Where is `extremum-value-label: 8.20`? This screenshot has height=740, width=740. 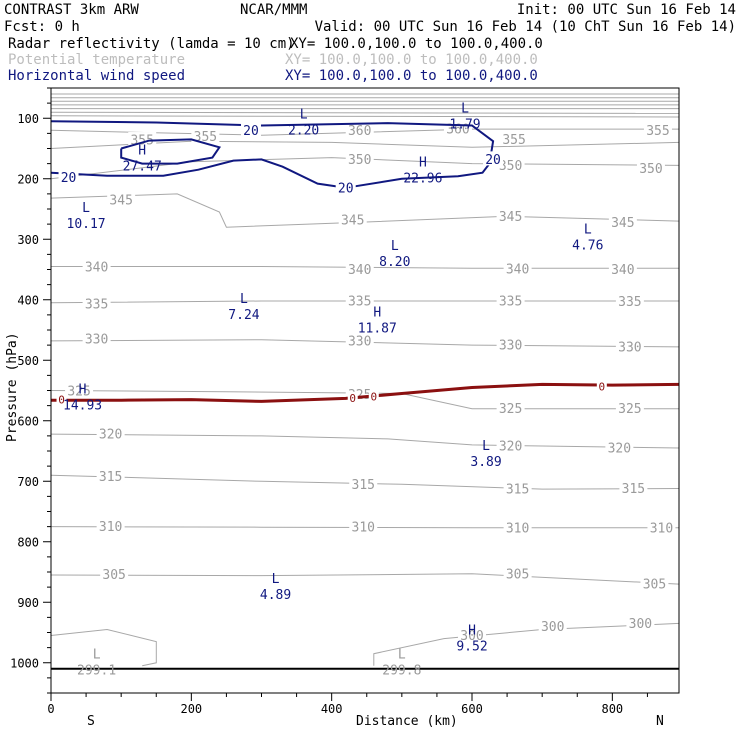 extremum-value-label: 8.20 is located at coordinates (394, 262).